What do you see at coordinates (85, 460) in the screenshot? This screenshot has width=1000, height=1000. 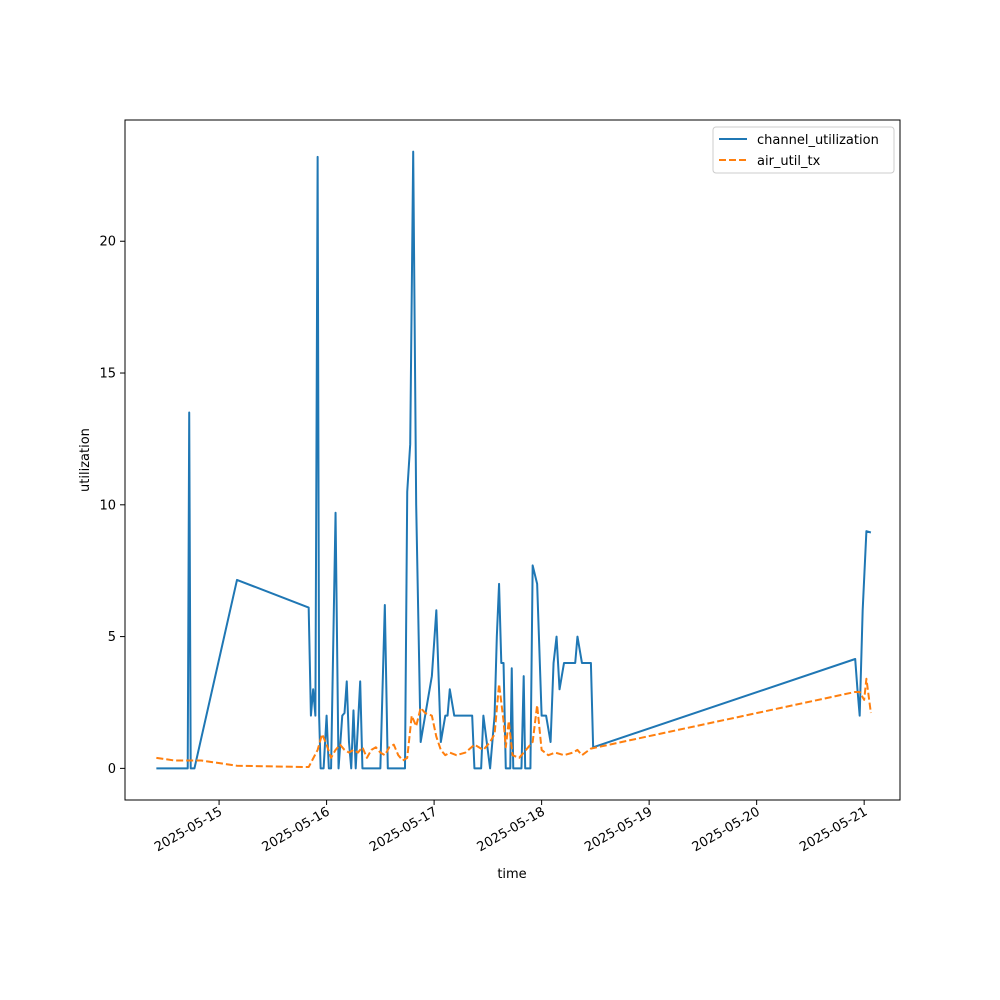 I see `y-axis-label: utilization` at bounding box center [85, 460].